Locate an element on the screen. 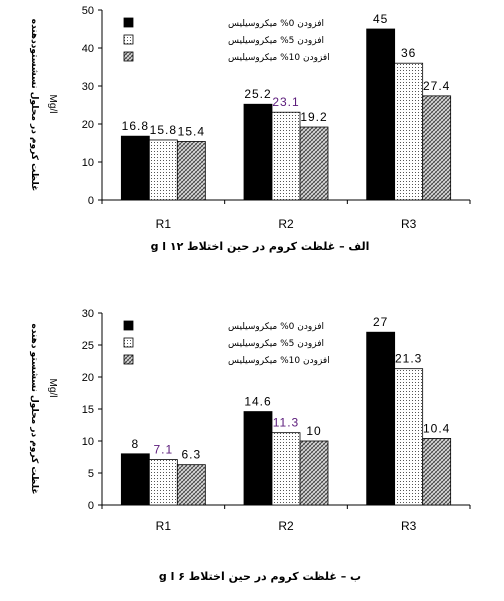 This screenshot has height=601, width=504. data-label: 6.3 is located at coordinates (191, 455).